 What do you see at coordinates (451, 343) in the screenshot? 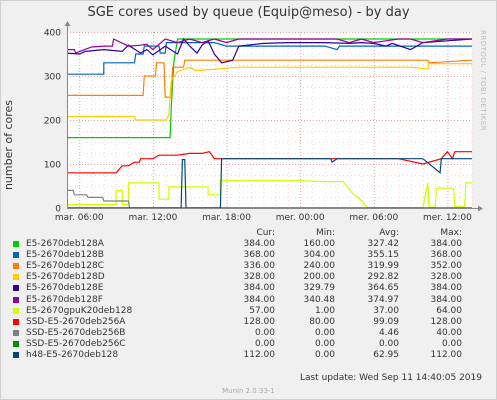
I see `legend-max-value: 0.00` at bounding box center [451, 343].